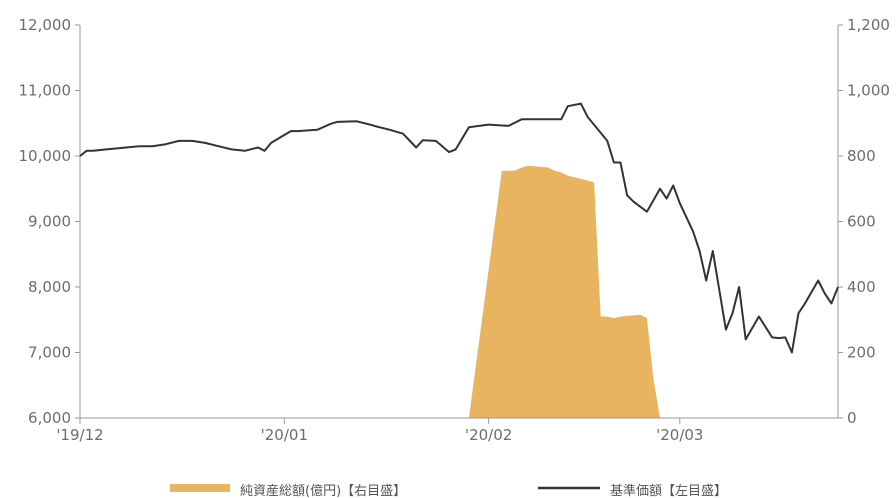 The image size is (896, 498). Describe the element at coordinates (200, 488) in the screenshot. I see `net-assets-legend-swatch` at that location.